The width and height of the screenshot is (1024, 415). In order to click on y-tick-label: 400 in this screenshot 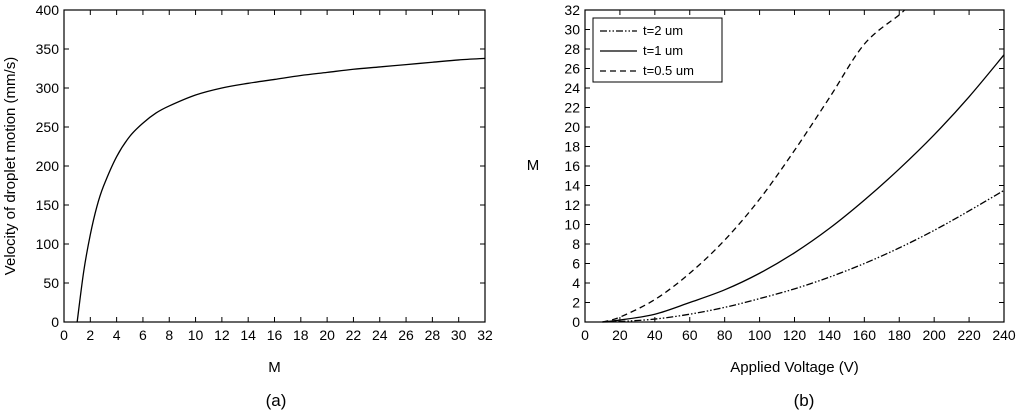, I will do `click(48, 10)`.